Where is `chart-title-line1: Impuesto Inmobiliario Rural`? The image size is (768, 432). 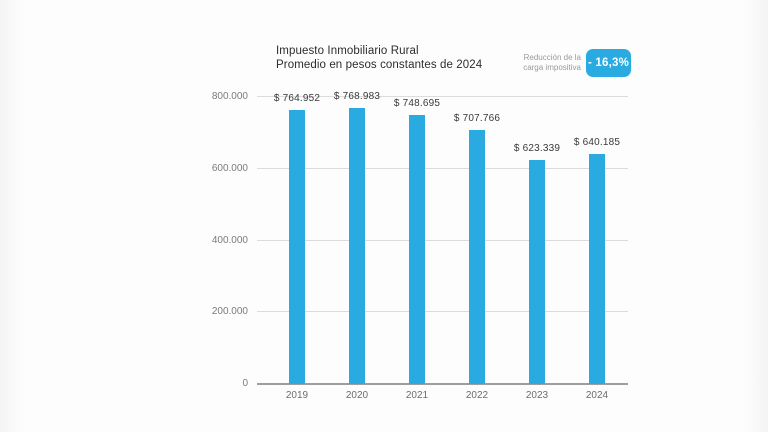
chart-title-line1: Impuesto Inmobiliario Rural is located at coordinates (347, 51).